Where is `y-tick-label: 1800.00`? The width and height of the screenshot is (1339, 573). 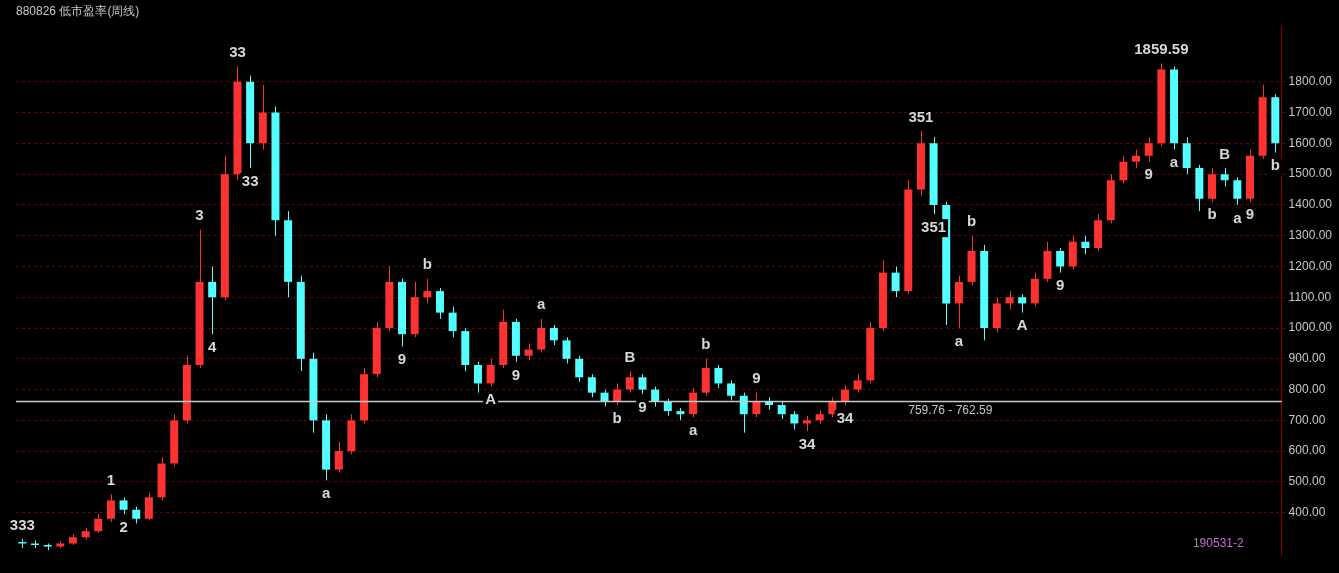 y-tick-label: 1800.00 is located at coordinates (1310, 81).